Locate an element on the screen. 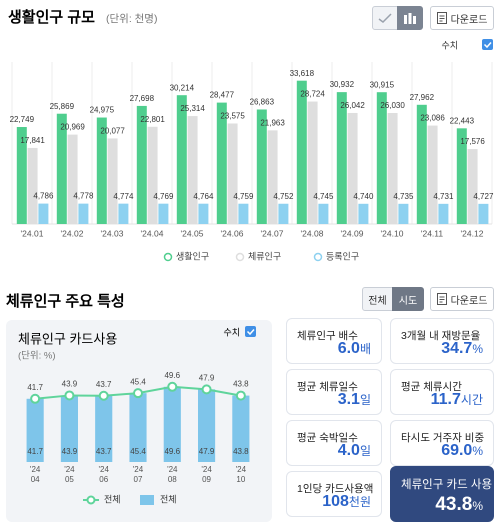 The height and width of the screenshot is (524, 500). tab-button-active: 시도 is located at coordinates (408, 299).